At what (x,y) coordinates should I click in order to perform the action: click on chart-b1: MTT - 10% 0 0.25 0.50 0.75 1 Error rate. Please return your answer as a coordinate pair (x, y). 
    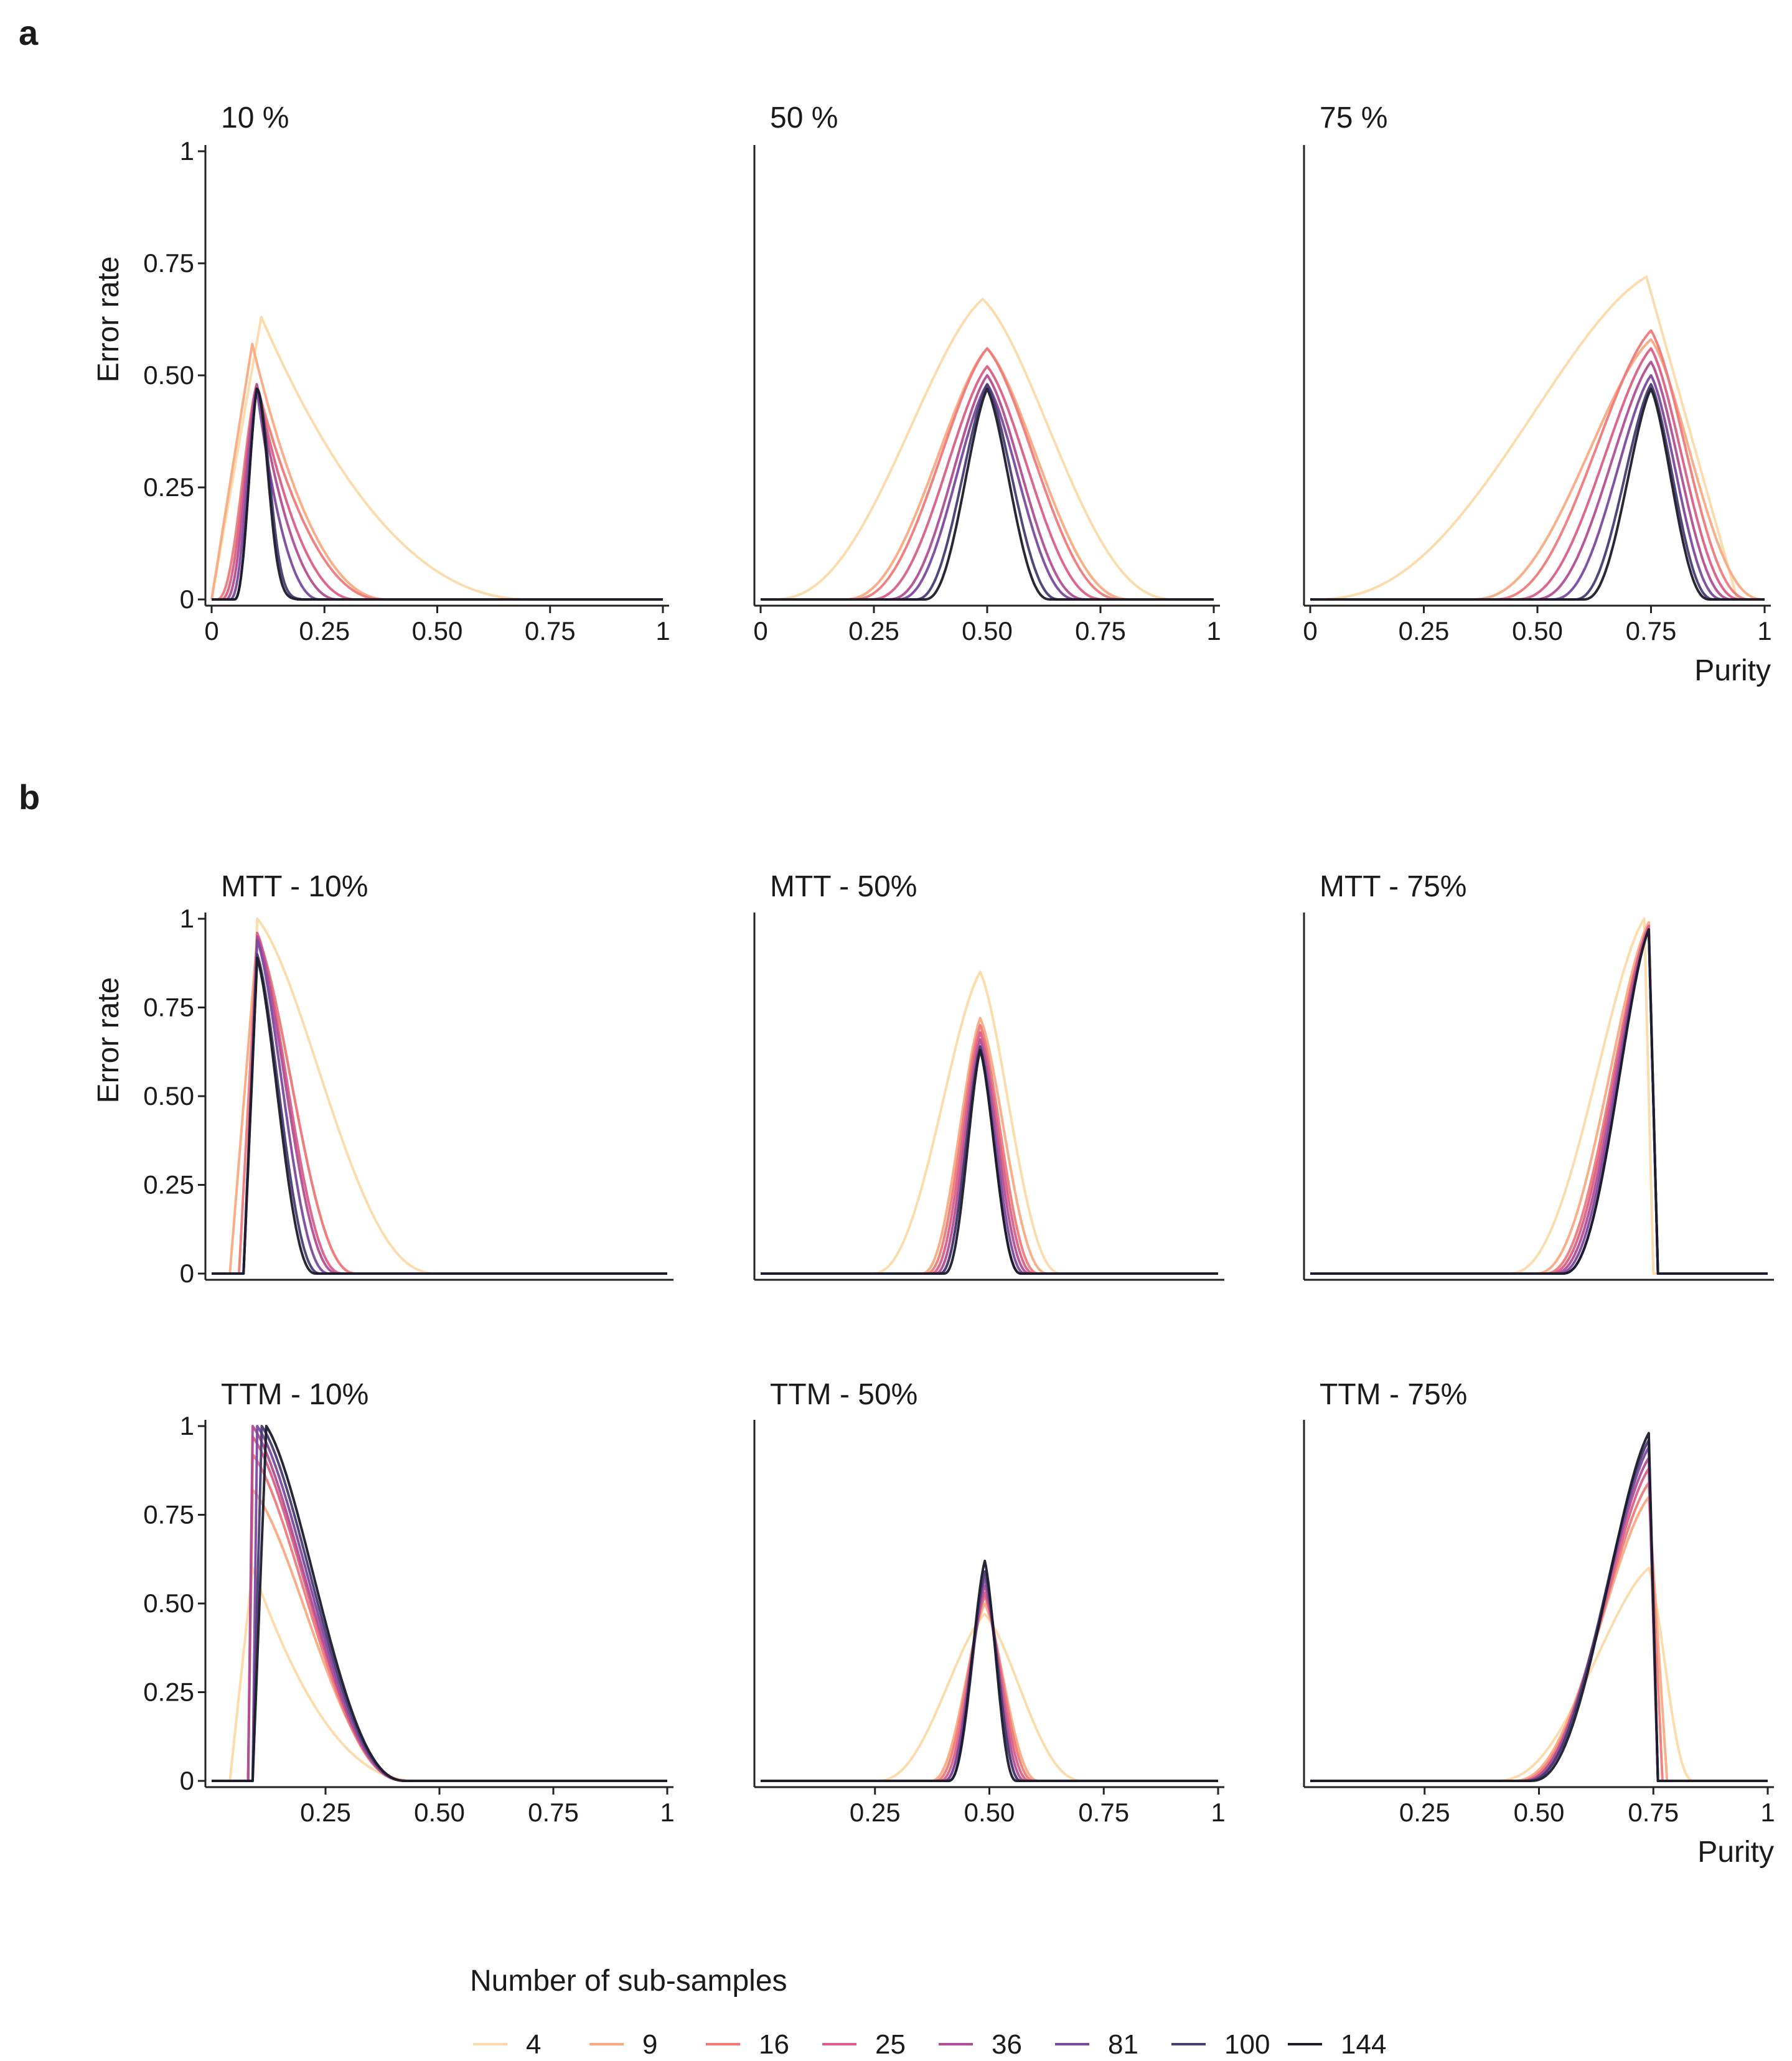
    Looking at the image, I should click on (382, 1079).